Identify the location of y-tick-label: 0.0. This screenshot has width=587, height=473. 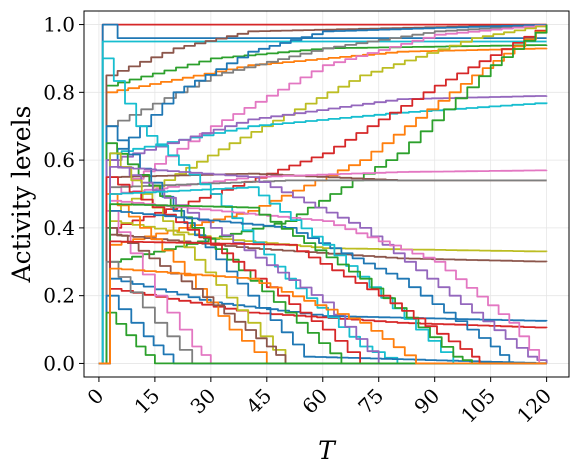
(59, 363).